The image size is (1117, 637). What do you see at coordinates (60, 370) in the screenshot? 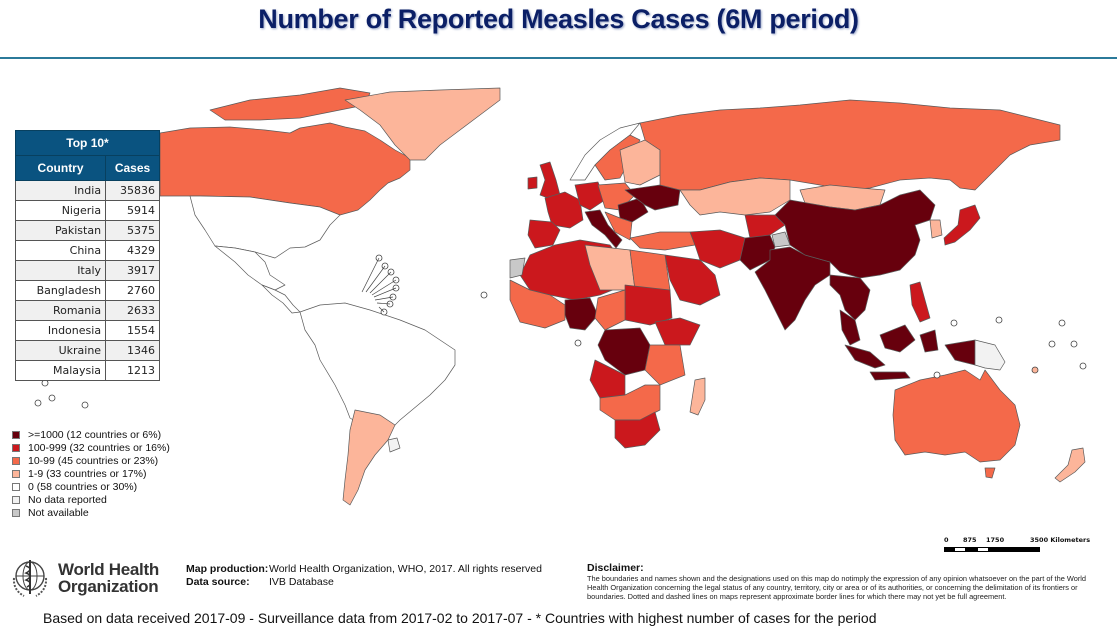
I see `country-cell: Malaysia` at bounding box center [60, 370].